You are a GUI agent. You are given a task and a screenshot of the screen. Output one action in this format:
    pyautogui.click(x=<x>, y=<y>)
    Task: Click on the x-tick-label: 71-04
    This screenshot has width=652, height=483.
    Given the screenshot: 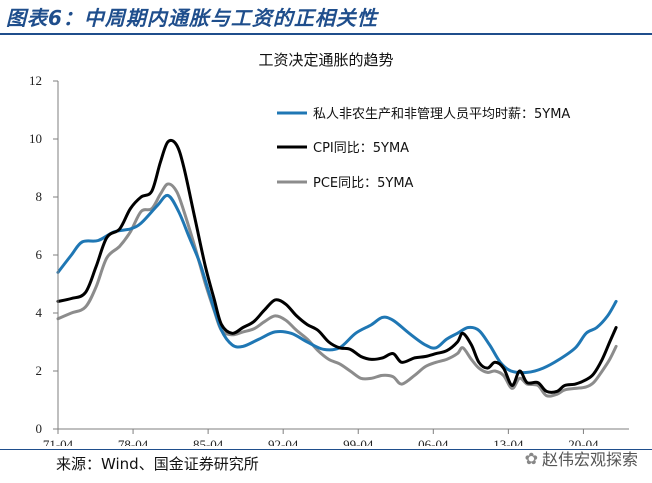 What is the action you would take?
    pyautogui.click(x=58, y=441)
    